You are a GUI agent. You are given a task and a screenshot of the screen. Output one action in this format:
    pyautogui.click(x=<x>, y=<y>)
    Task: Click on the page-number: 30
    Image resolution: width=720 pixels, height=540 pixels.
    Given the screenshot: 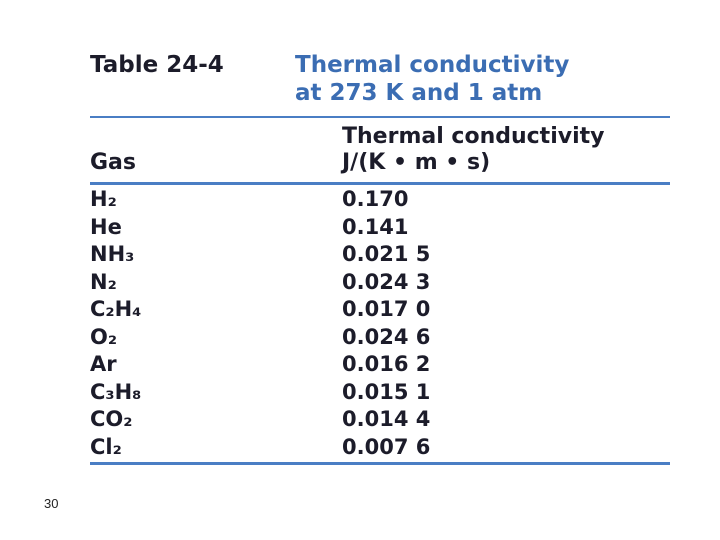 What is the action you would take?
    pyautogui.click(x=51, y=503)
    